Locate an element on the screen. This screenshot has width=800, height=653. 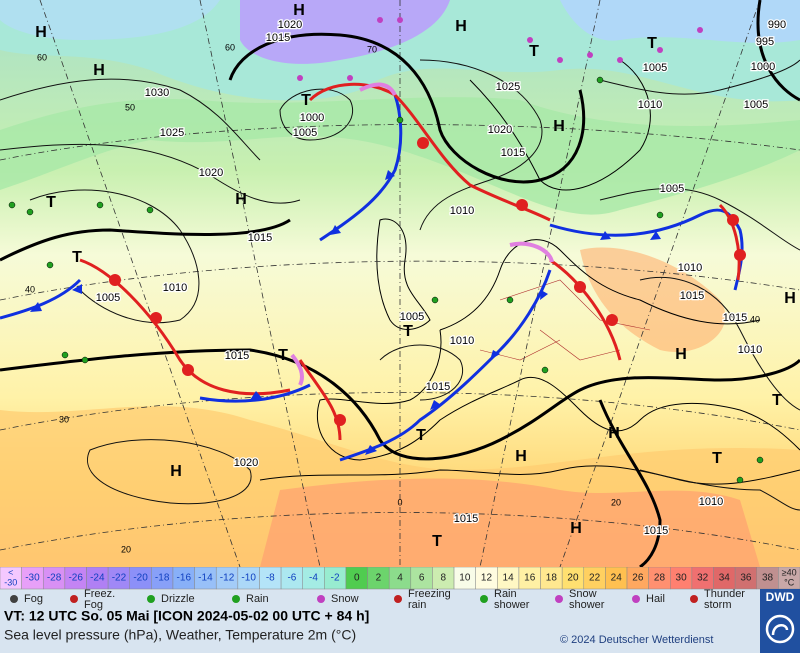
coastline is located at coordinates (529, 475).